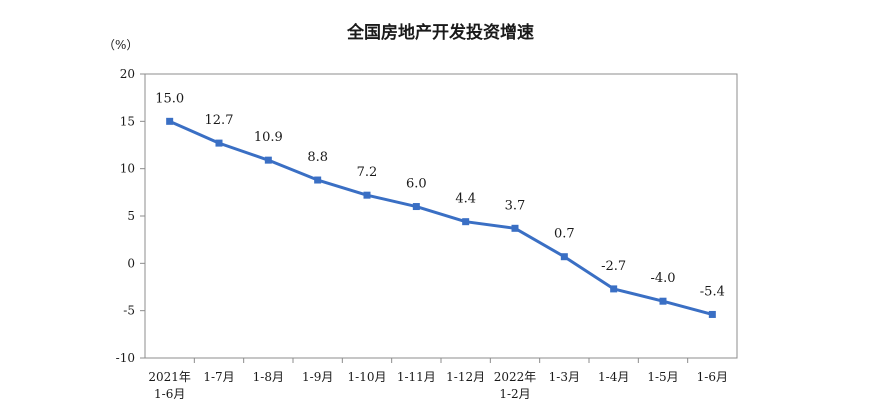 The image size is (881, 417). What do you see at coordinates (120, 45) in the screenshot?
I see `y-axis-unit-label: （%）` at bounding box center [120, 45].